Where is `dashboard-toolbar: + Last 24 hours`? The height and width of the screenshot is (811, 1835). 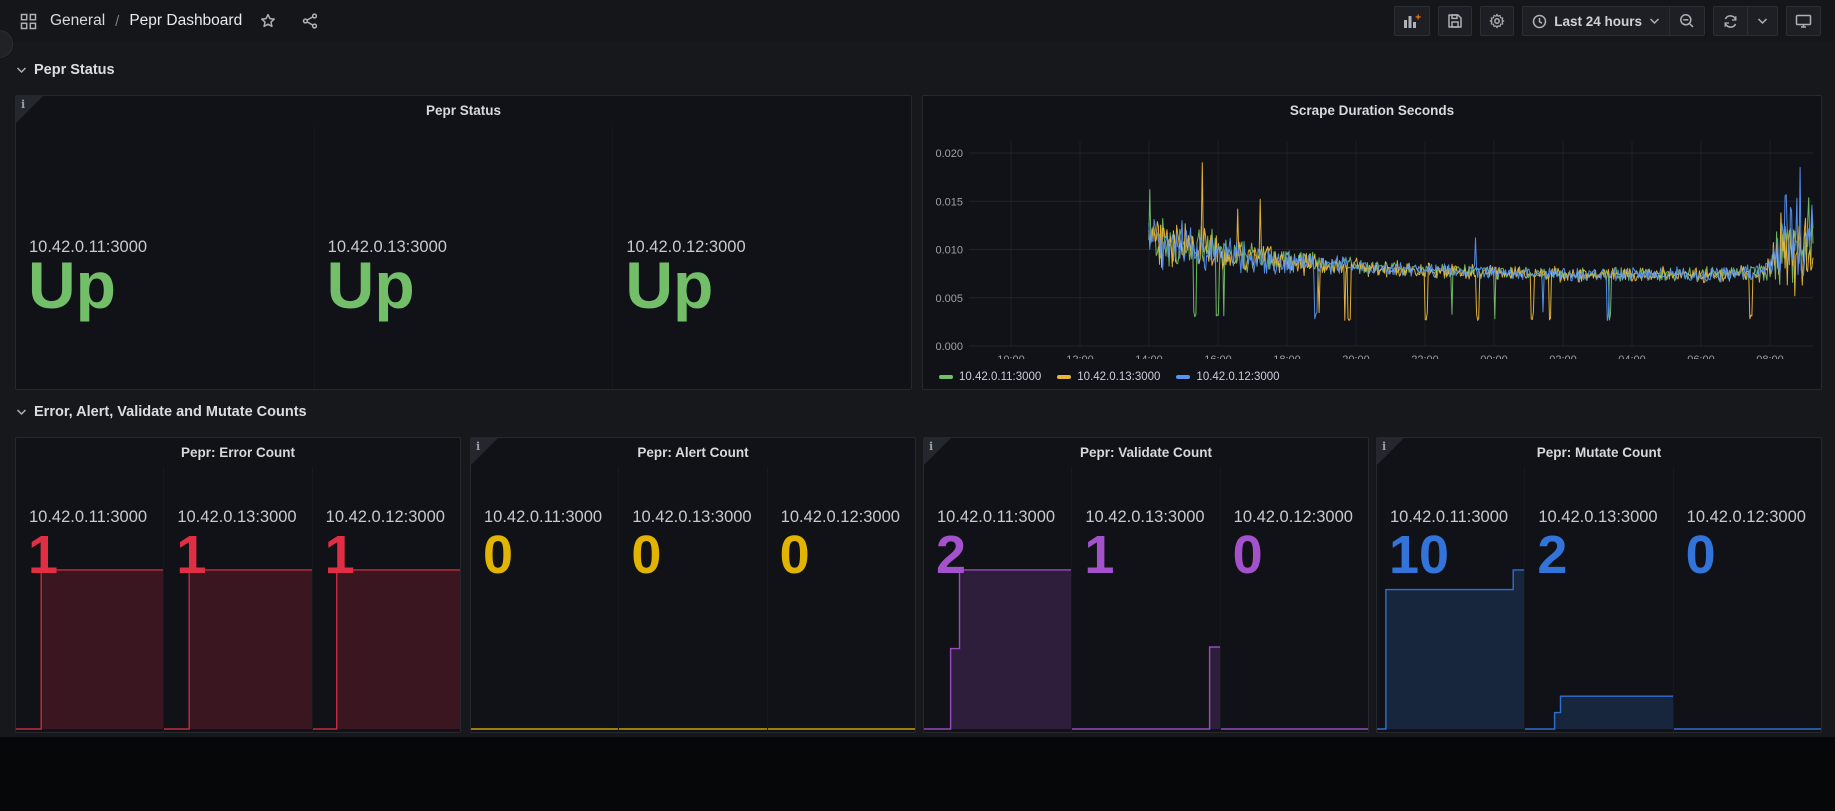
dashboard-toolbar: + Last 24 hours is located at coordinates (1607, 21).